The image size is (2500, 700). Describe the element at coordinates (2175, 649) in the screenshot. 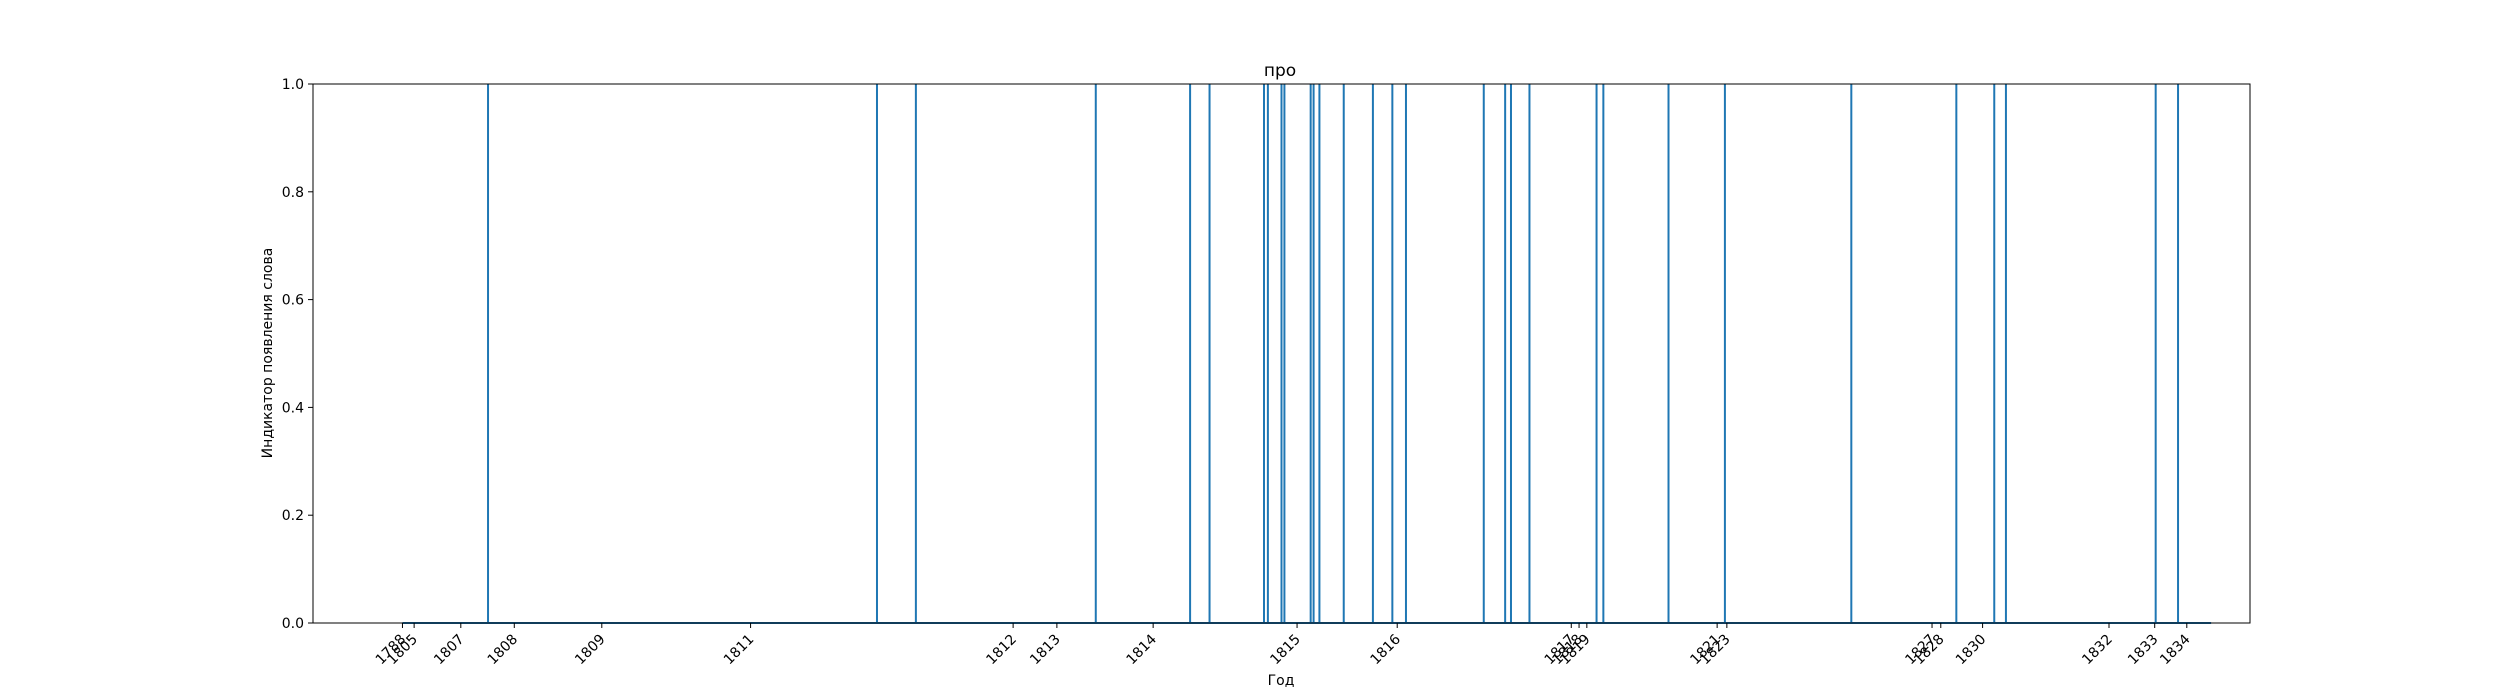

I see `x-tick-label: 1834` at that location.